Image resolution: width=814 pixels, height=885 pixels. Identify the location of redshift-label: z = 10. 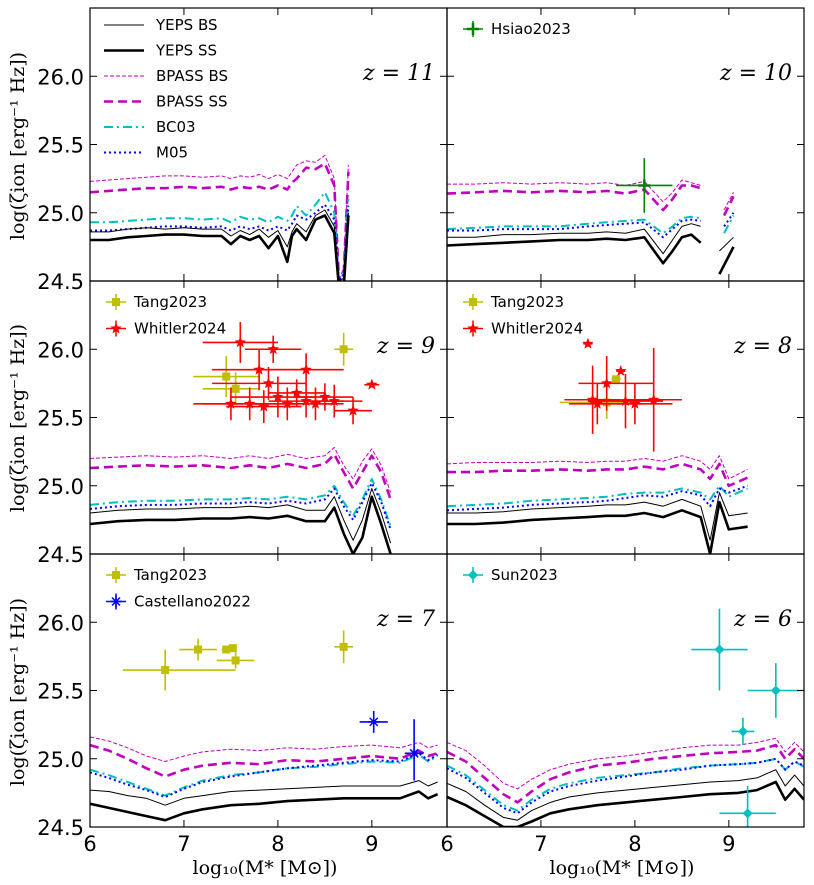
(755, 73).